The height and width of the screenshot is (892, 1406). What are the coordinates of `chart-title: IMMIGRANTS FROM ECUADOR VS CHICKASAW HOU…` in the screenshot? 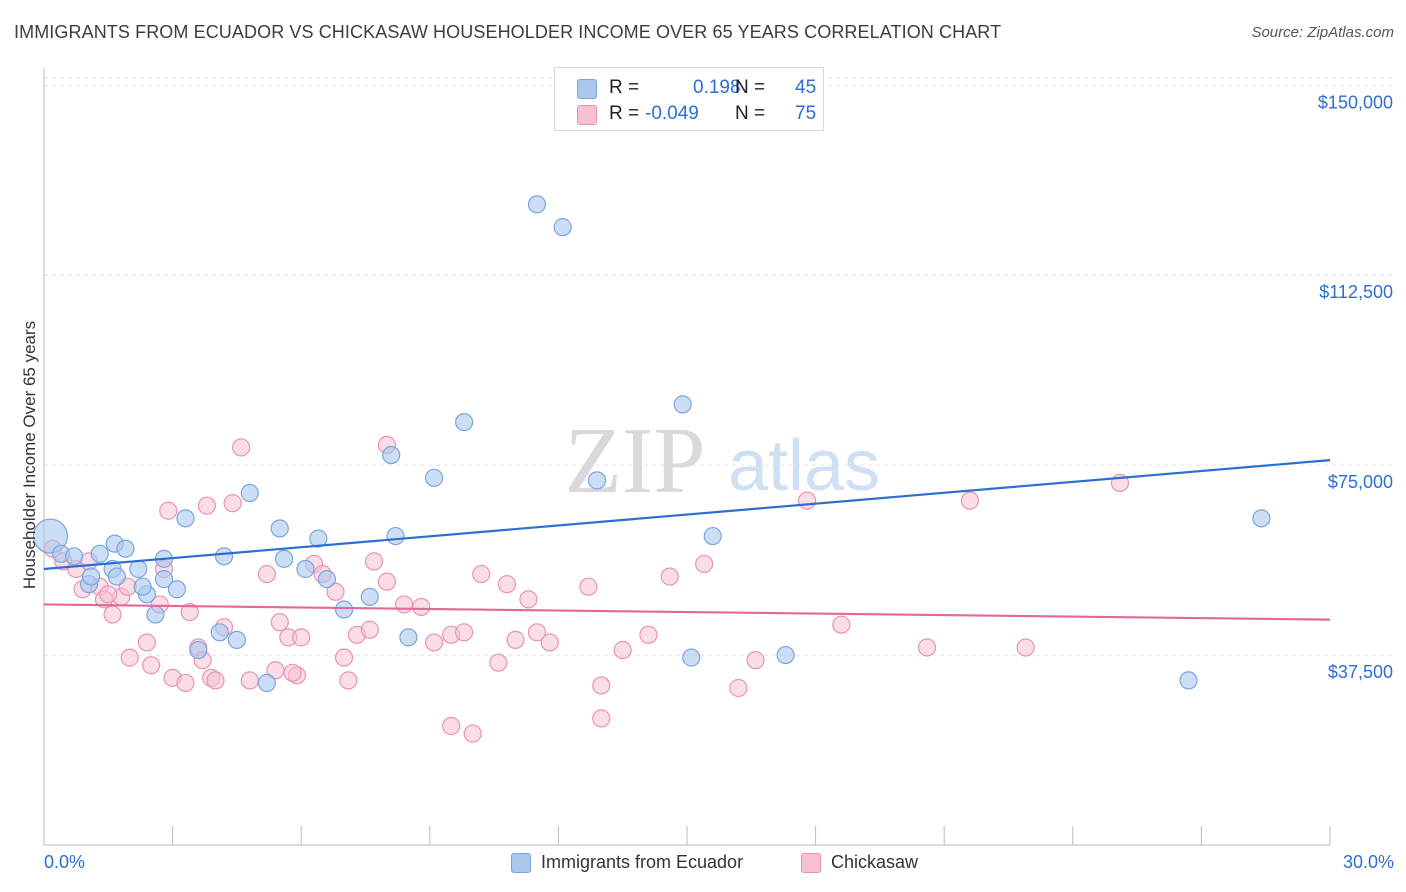 It's located at (508, 32).